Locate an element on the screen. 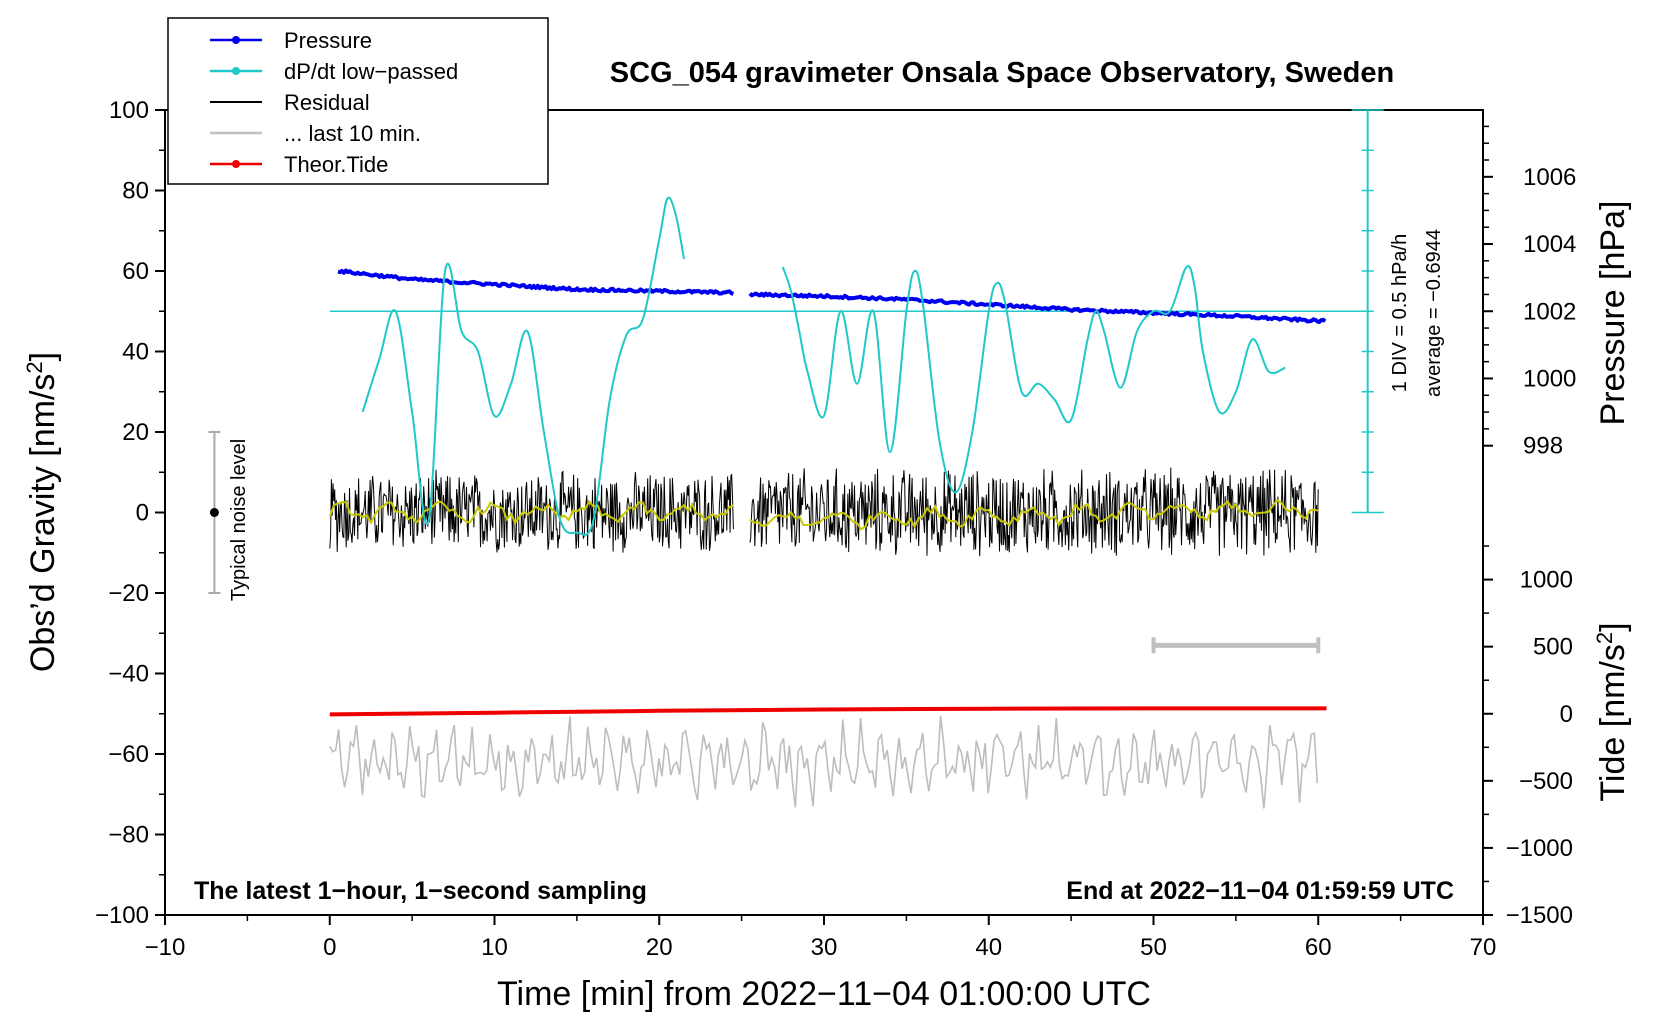 The height and width of the screenshot is (1020, 1660). x-tick-label: 50 is located at coordinates (1153, 947).